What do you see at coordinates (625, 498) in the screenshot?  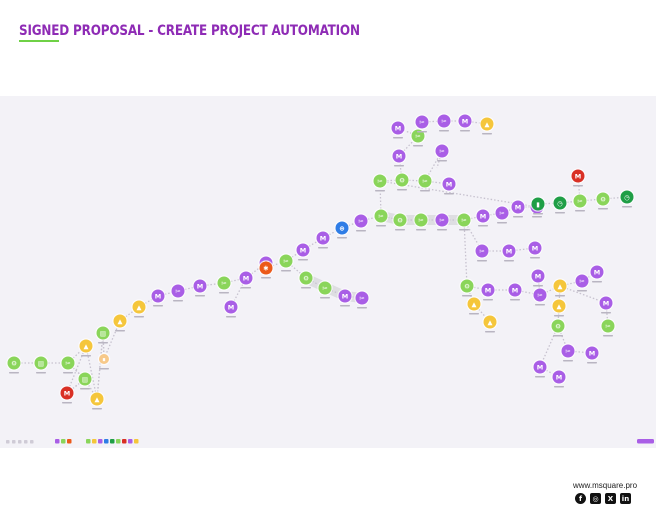 I see `linkedin-icon: in` at bounding box center [625, 498].